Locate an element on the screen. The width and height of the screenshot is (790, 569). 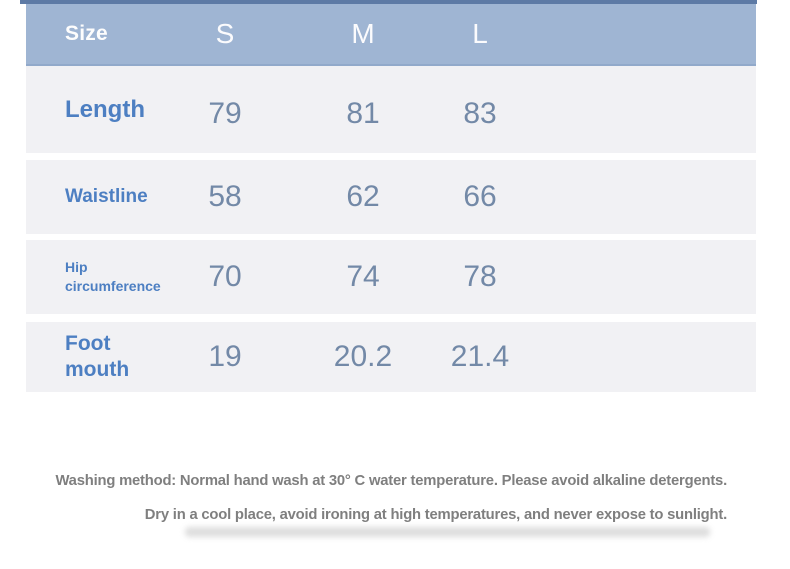
row-label-length: Length is located at coordinates (105, 109).